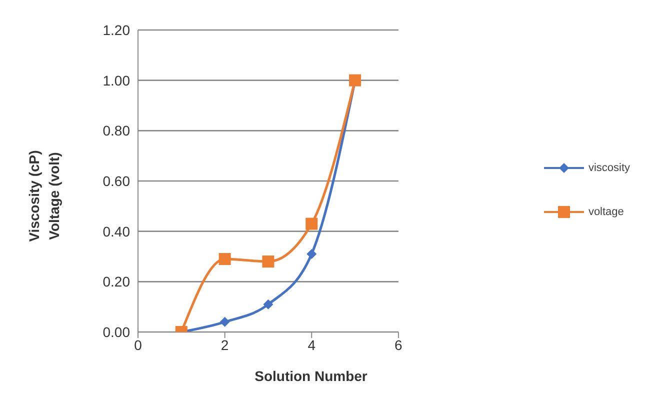 This screenshot has height=402, width=654. Describe the element at coordinates (138, 344) in the screenshot. I see `x-tick-label: 0` at that location.